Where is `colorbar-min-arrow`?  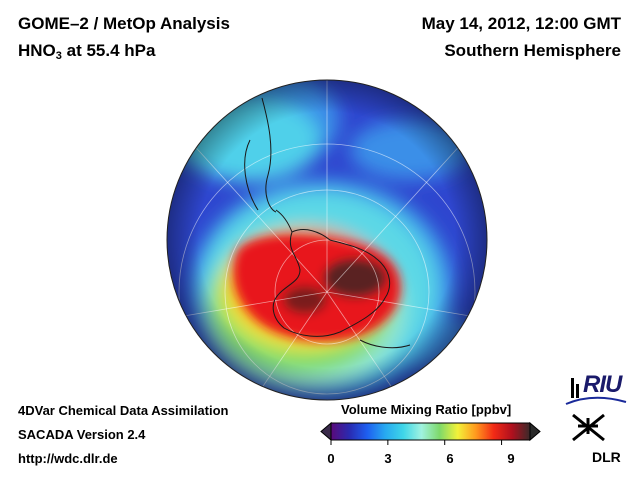
colorbar-min-arrow is located at coordinates (326, 431).